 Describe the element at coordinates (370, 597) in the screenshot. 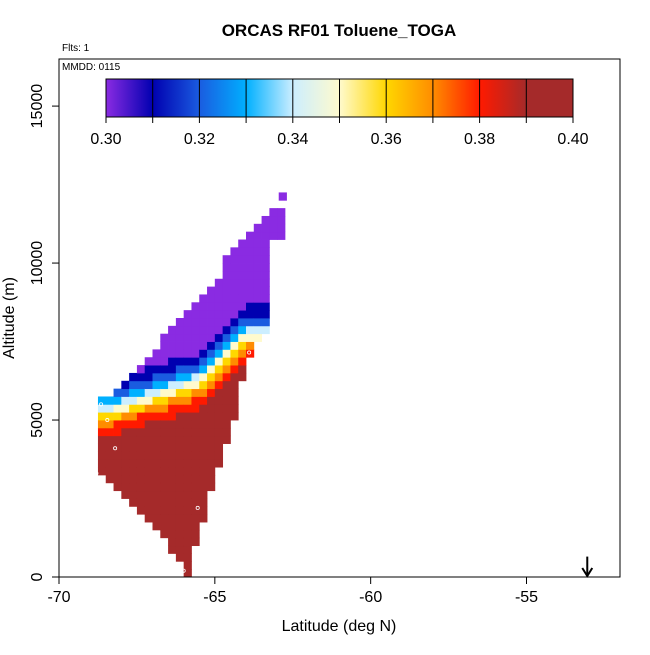

I see `x-tick-label: -60` at that location.